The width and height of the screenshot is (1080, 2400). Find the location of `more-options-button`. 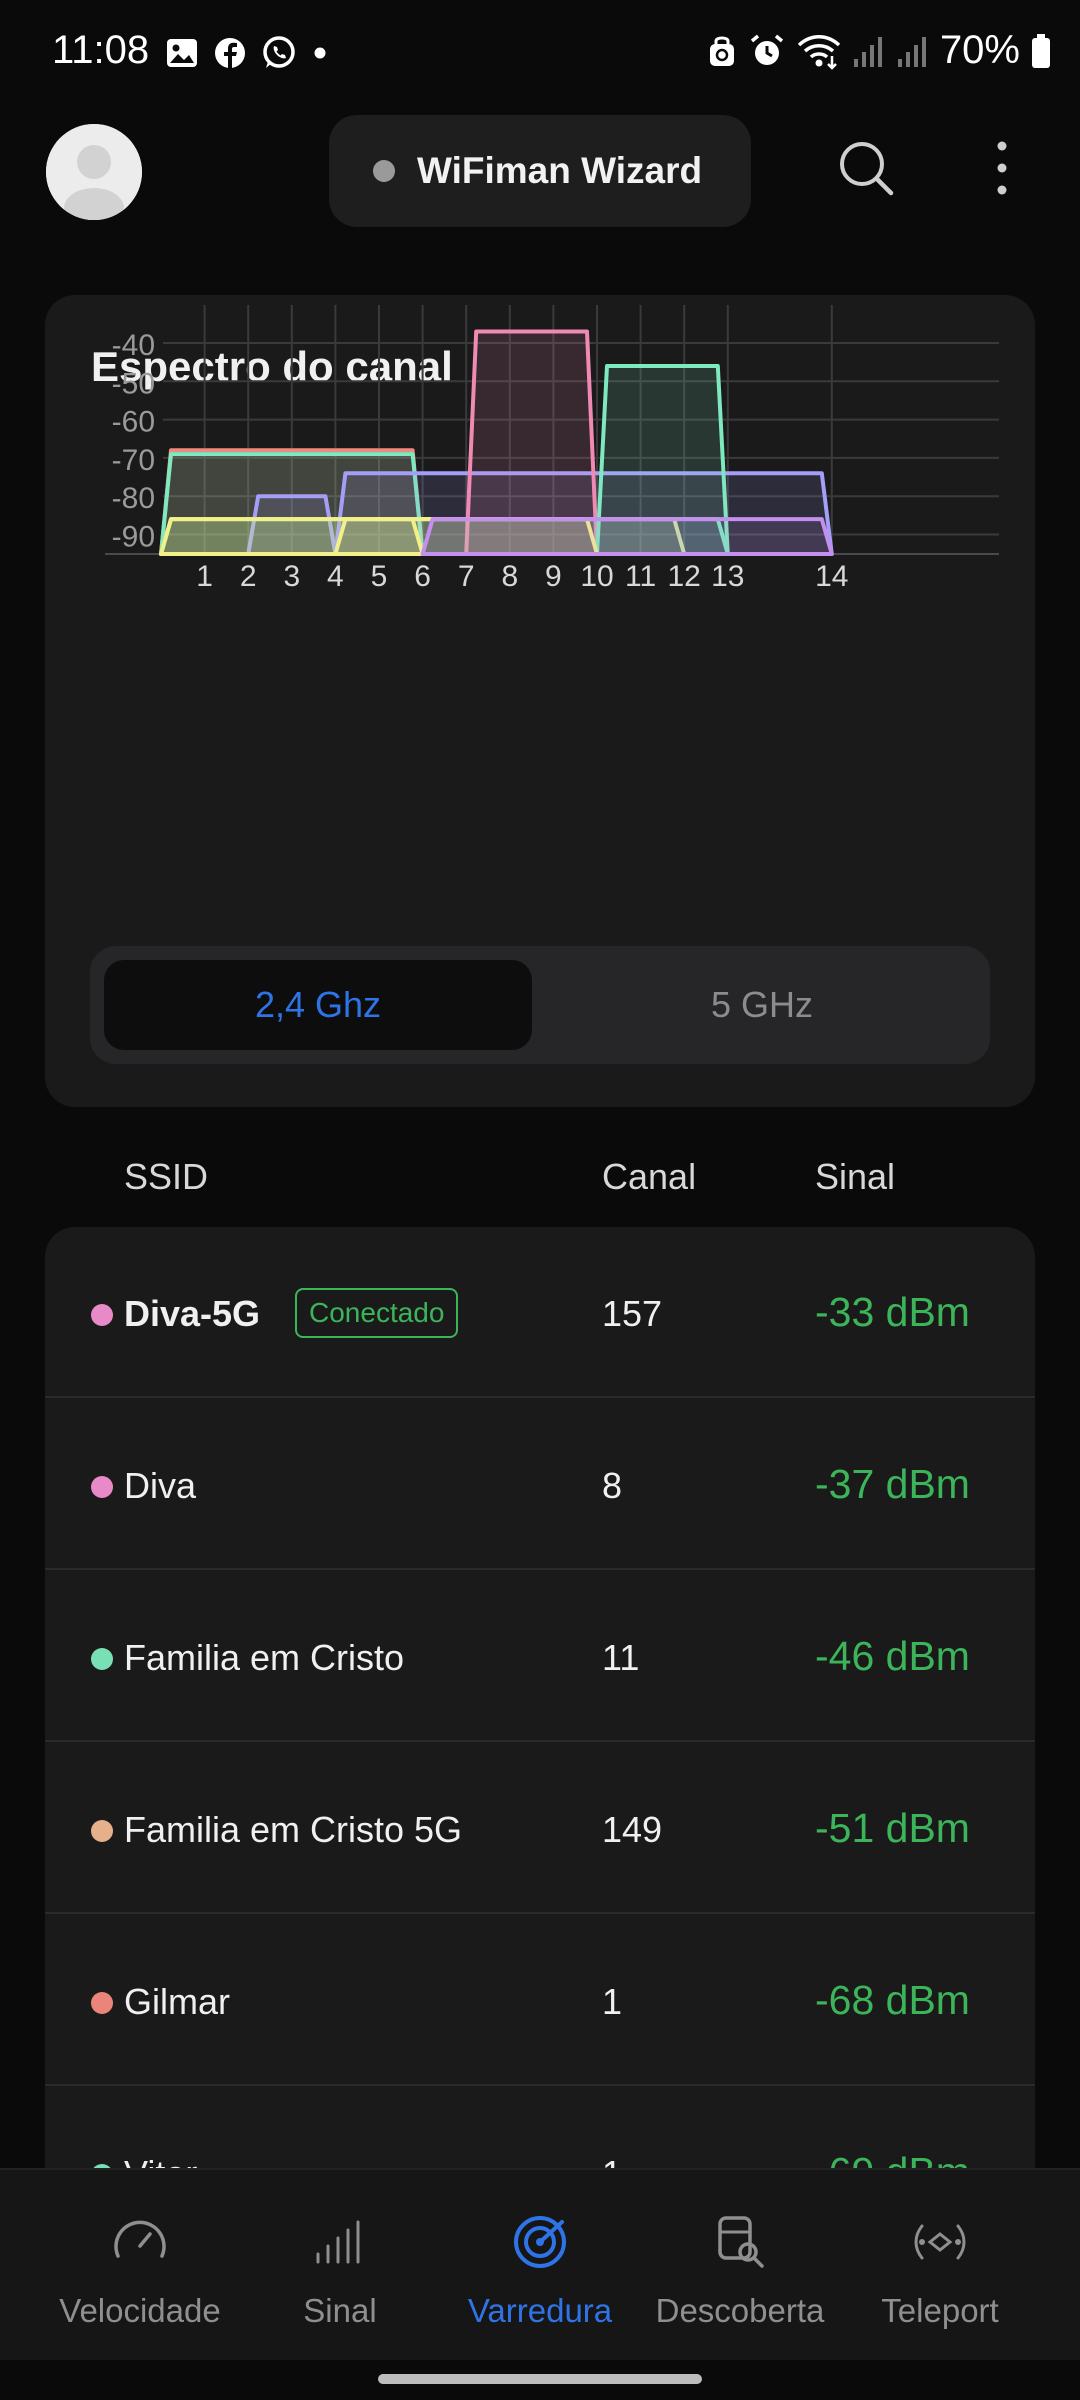

more-options-button is located at coordinates (1002, 168).